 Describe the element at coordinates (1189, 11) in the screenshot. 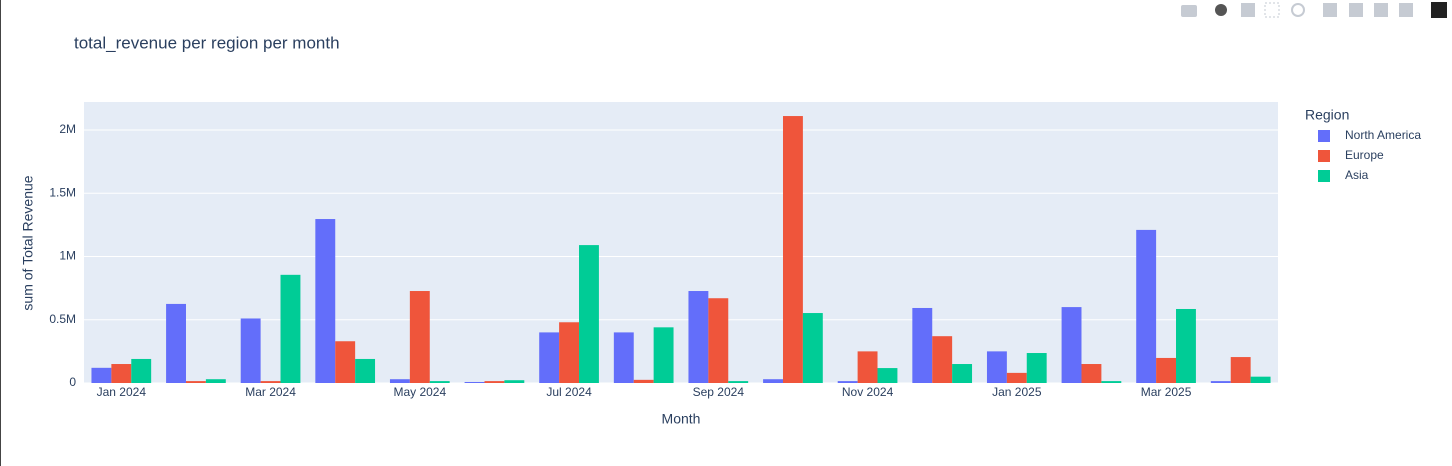

I see `camera-icon` at that location.